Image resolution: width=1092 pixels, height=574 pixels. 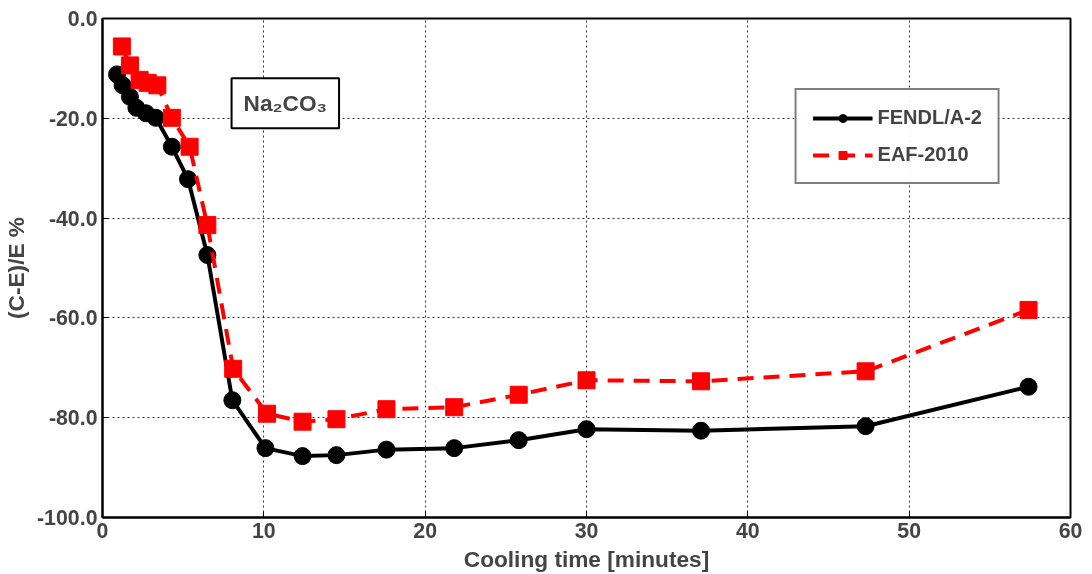 What do you see at coordinates (285, 103) in the screenshot?
I see `annotation: Na₂CO₃` at bounding box center [285, 103].